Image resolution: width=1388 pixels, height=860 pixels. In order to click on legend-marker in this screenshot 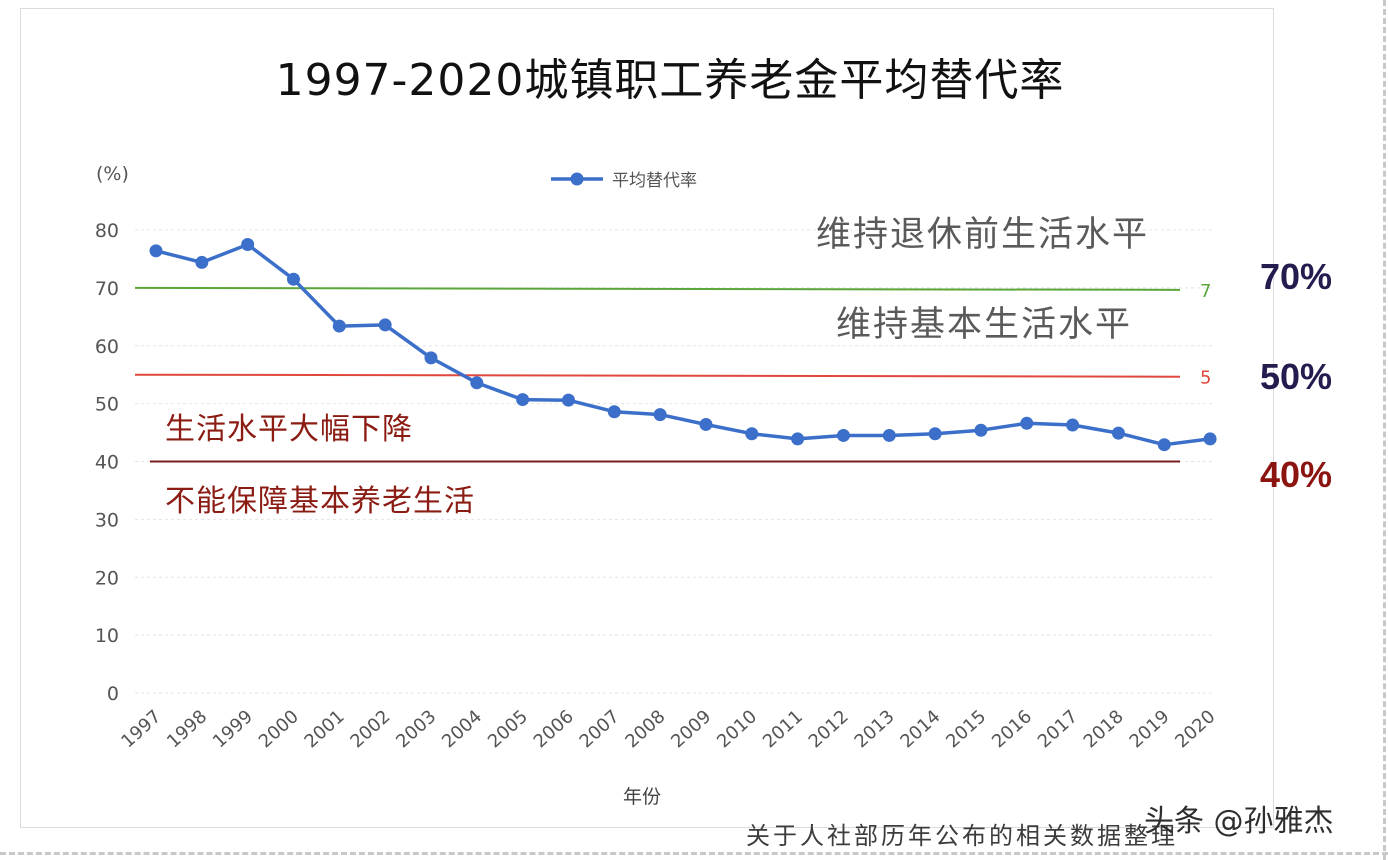, I will do `click(577, 179)`.